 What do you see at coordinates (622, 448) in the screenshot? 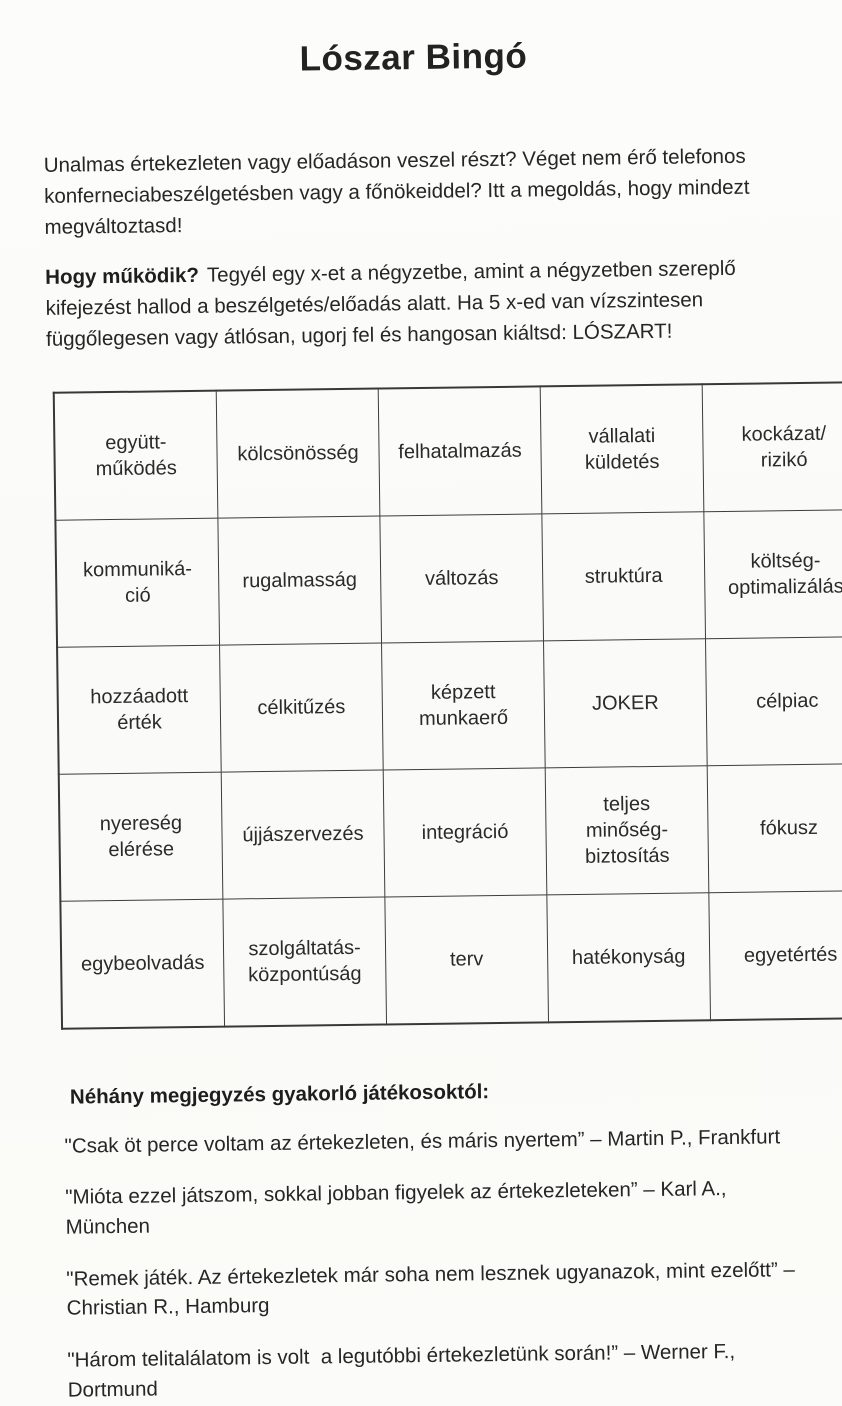
I see `bingo-cell: vállalati küldetés` at bounding box center [622, 448].